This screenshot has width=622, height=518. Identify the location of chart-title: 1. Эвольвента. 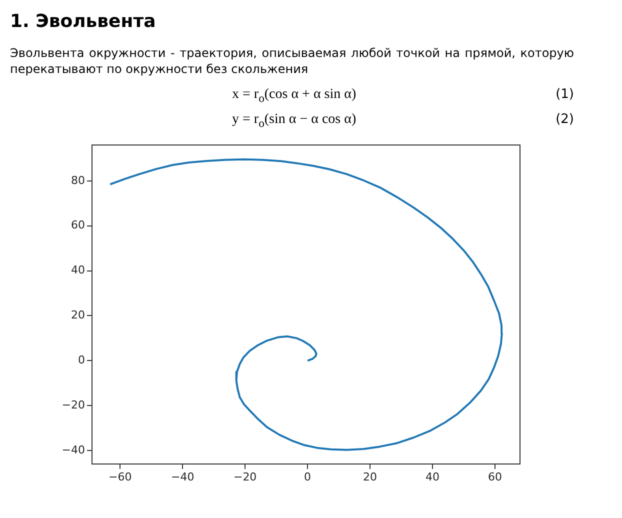
(83, 21).